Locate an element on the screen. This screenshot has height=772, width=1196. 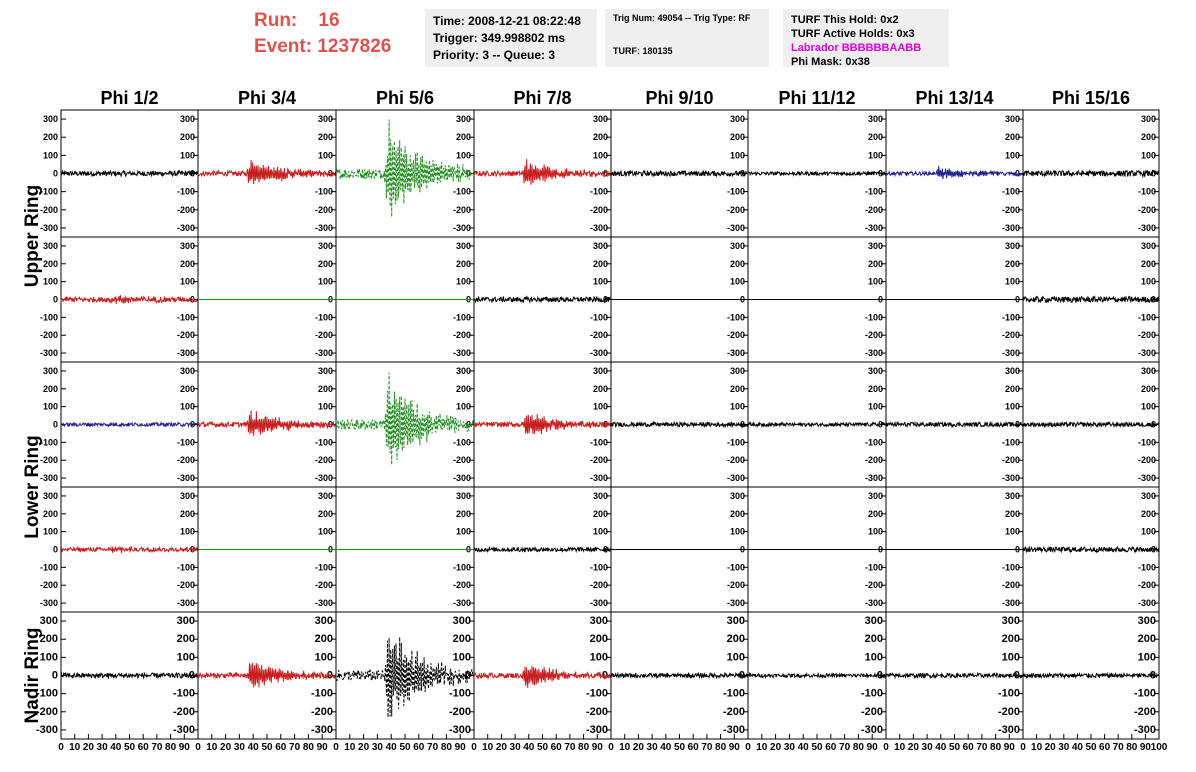
run-label: Run: is located at coordinates (276, 20).